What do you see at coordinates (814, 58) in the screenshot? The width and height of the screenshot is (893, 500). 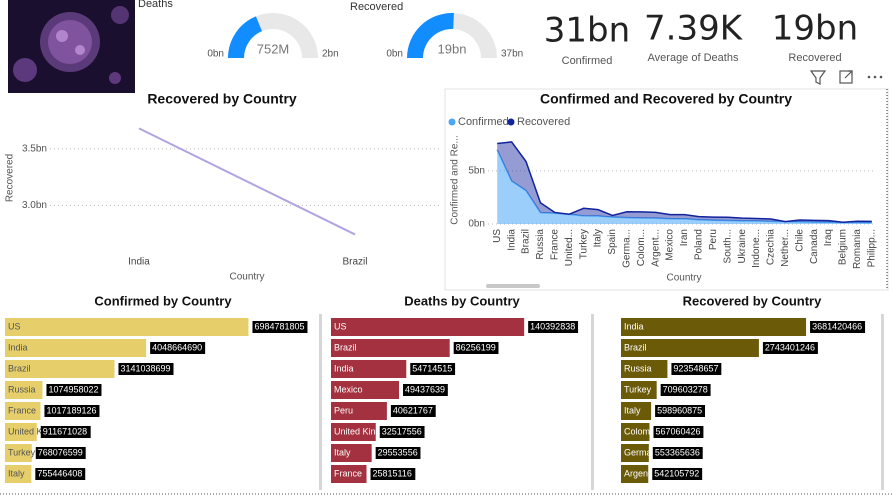 I see `kpi-label: Recovered` at bounding box center [814, 58].